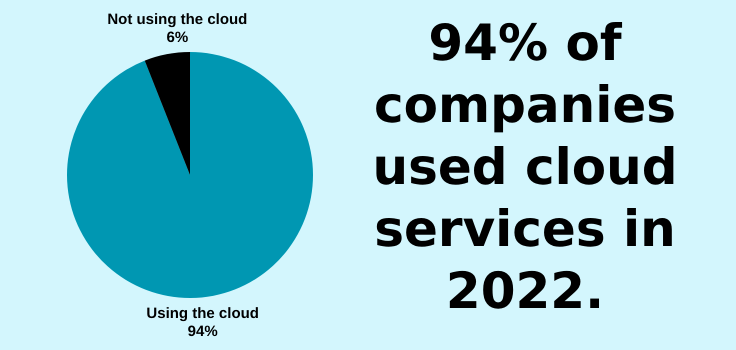 The image size is (736, 350). What do you see at coordinates (177, 19) in the screenshot?
I see `slice-label: Not using the cloud` at bounding box center [177, 19].